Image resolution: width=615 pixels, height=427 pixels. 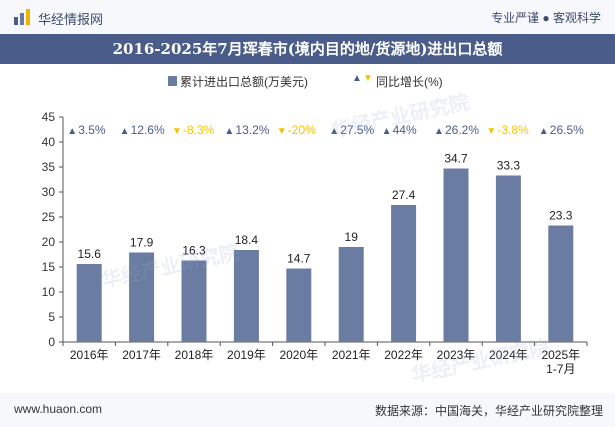 What do you see at coordinates (58, 409) in the screenshot?
I see `footer-url: www.huaon.com` at bounding box center [58, 409].